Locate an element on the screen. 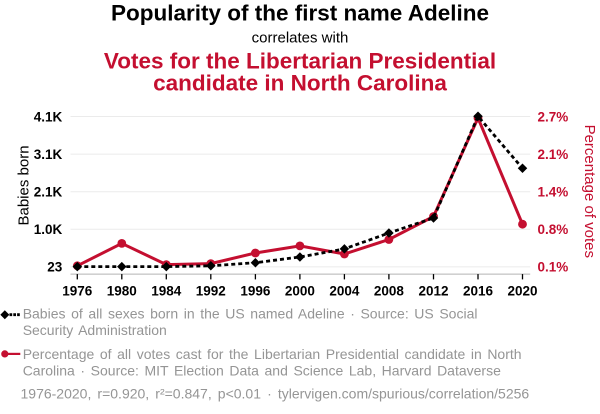 This screenshot has height=414, width=600. svg-text: 4.1K is located at coordinates (48, 116).